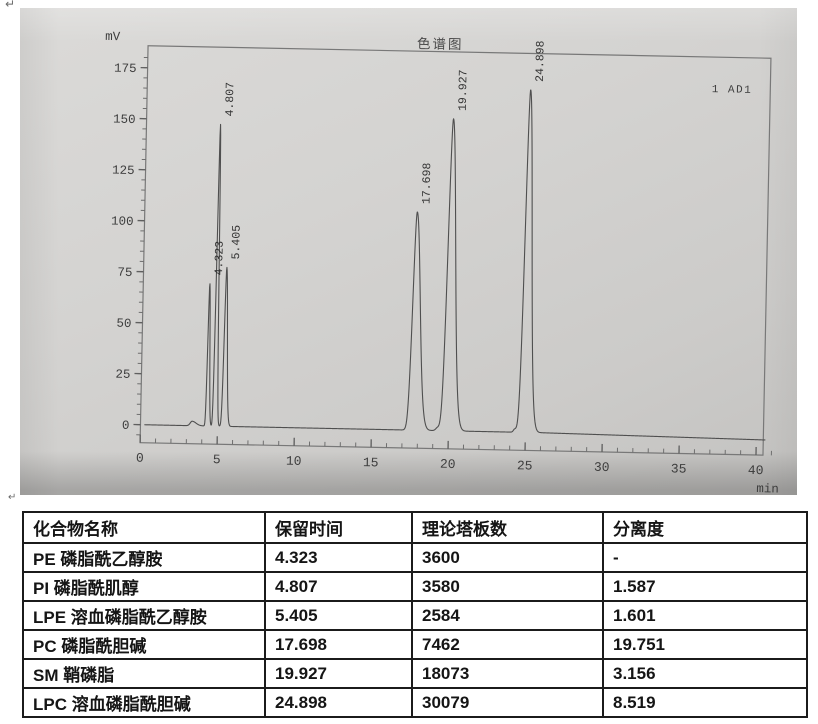 The image size is (818, 724). Describe the element at coordinates (525, 465) in the screenshot. I see `x-axis-tick-label: 25` at that location.